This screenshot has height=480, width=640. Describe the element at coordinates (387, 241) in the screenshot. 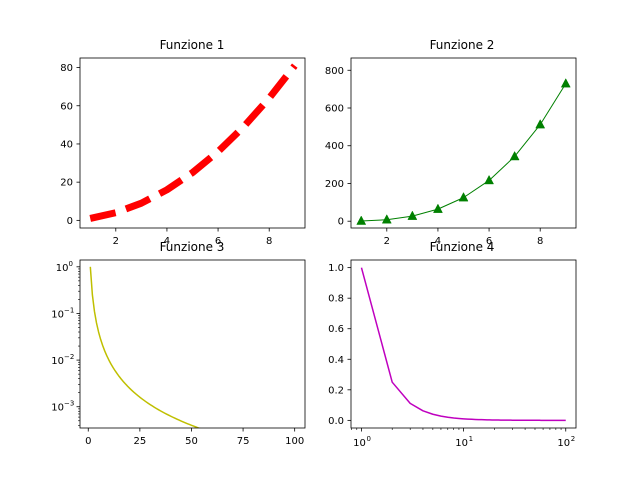

I see `x-tick-label-2: 2` at that location.